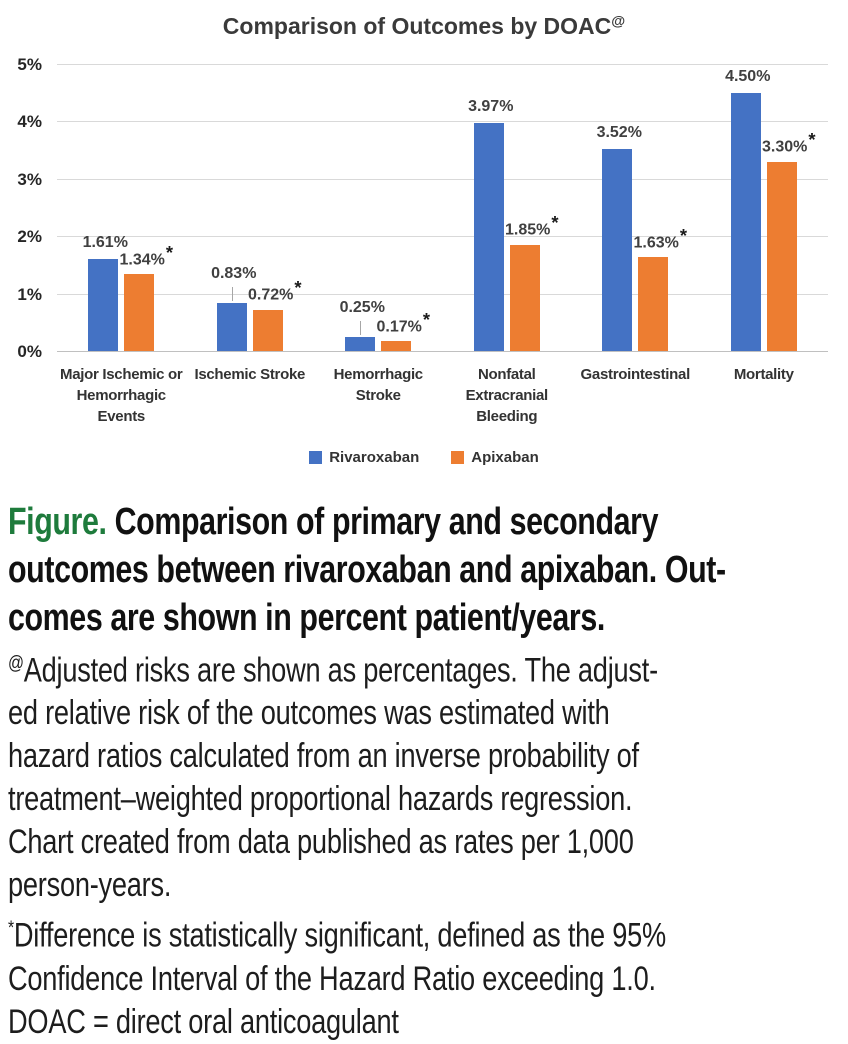 This screenshot has width=848, height=1044. What do you see at coordinates (374, 457) in the screenshot?
I see `legend-label: Rivaroxaban` at bounding box center [374, 457].